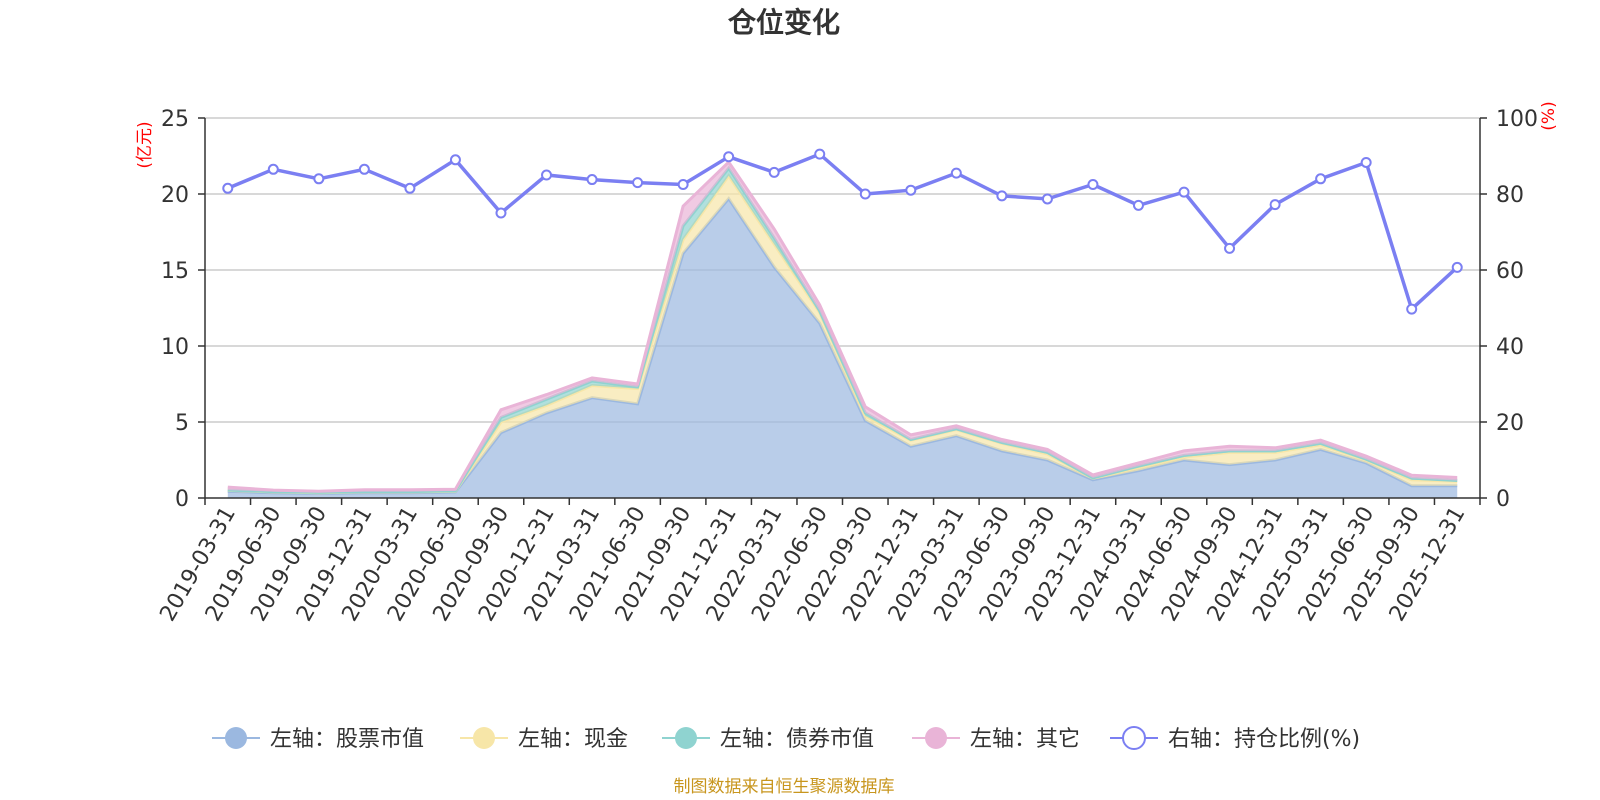 This screenshot has height=800, width=1600. What do you see at coordinates (182, 499) in the screenshot?
I see `left-tick-label: 0` at bounding box center [182, 499].